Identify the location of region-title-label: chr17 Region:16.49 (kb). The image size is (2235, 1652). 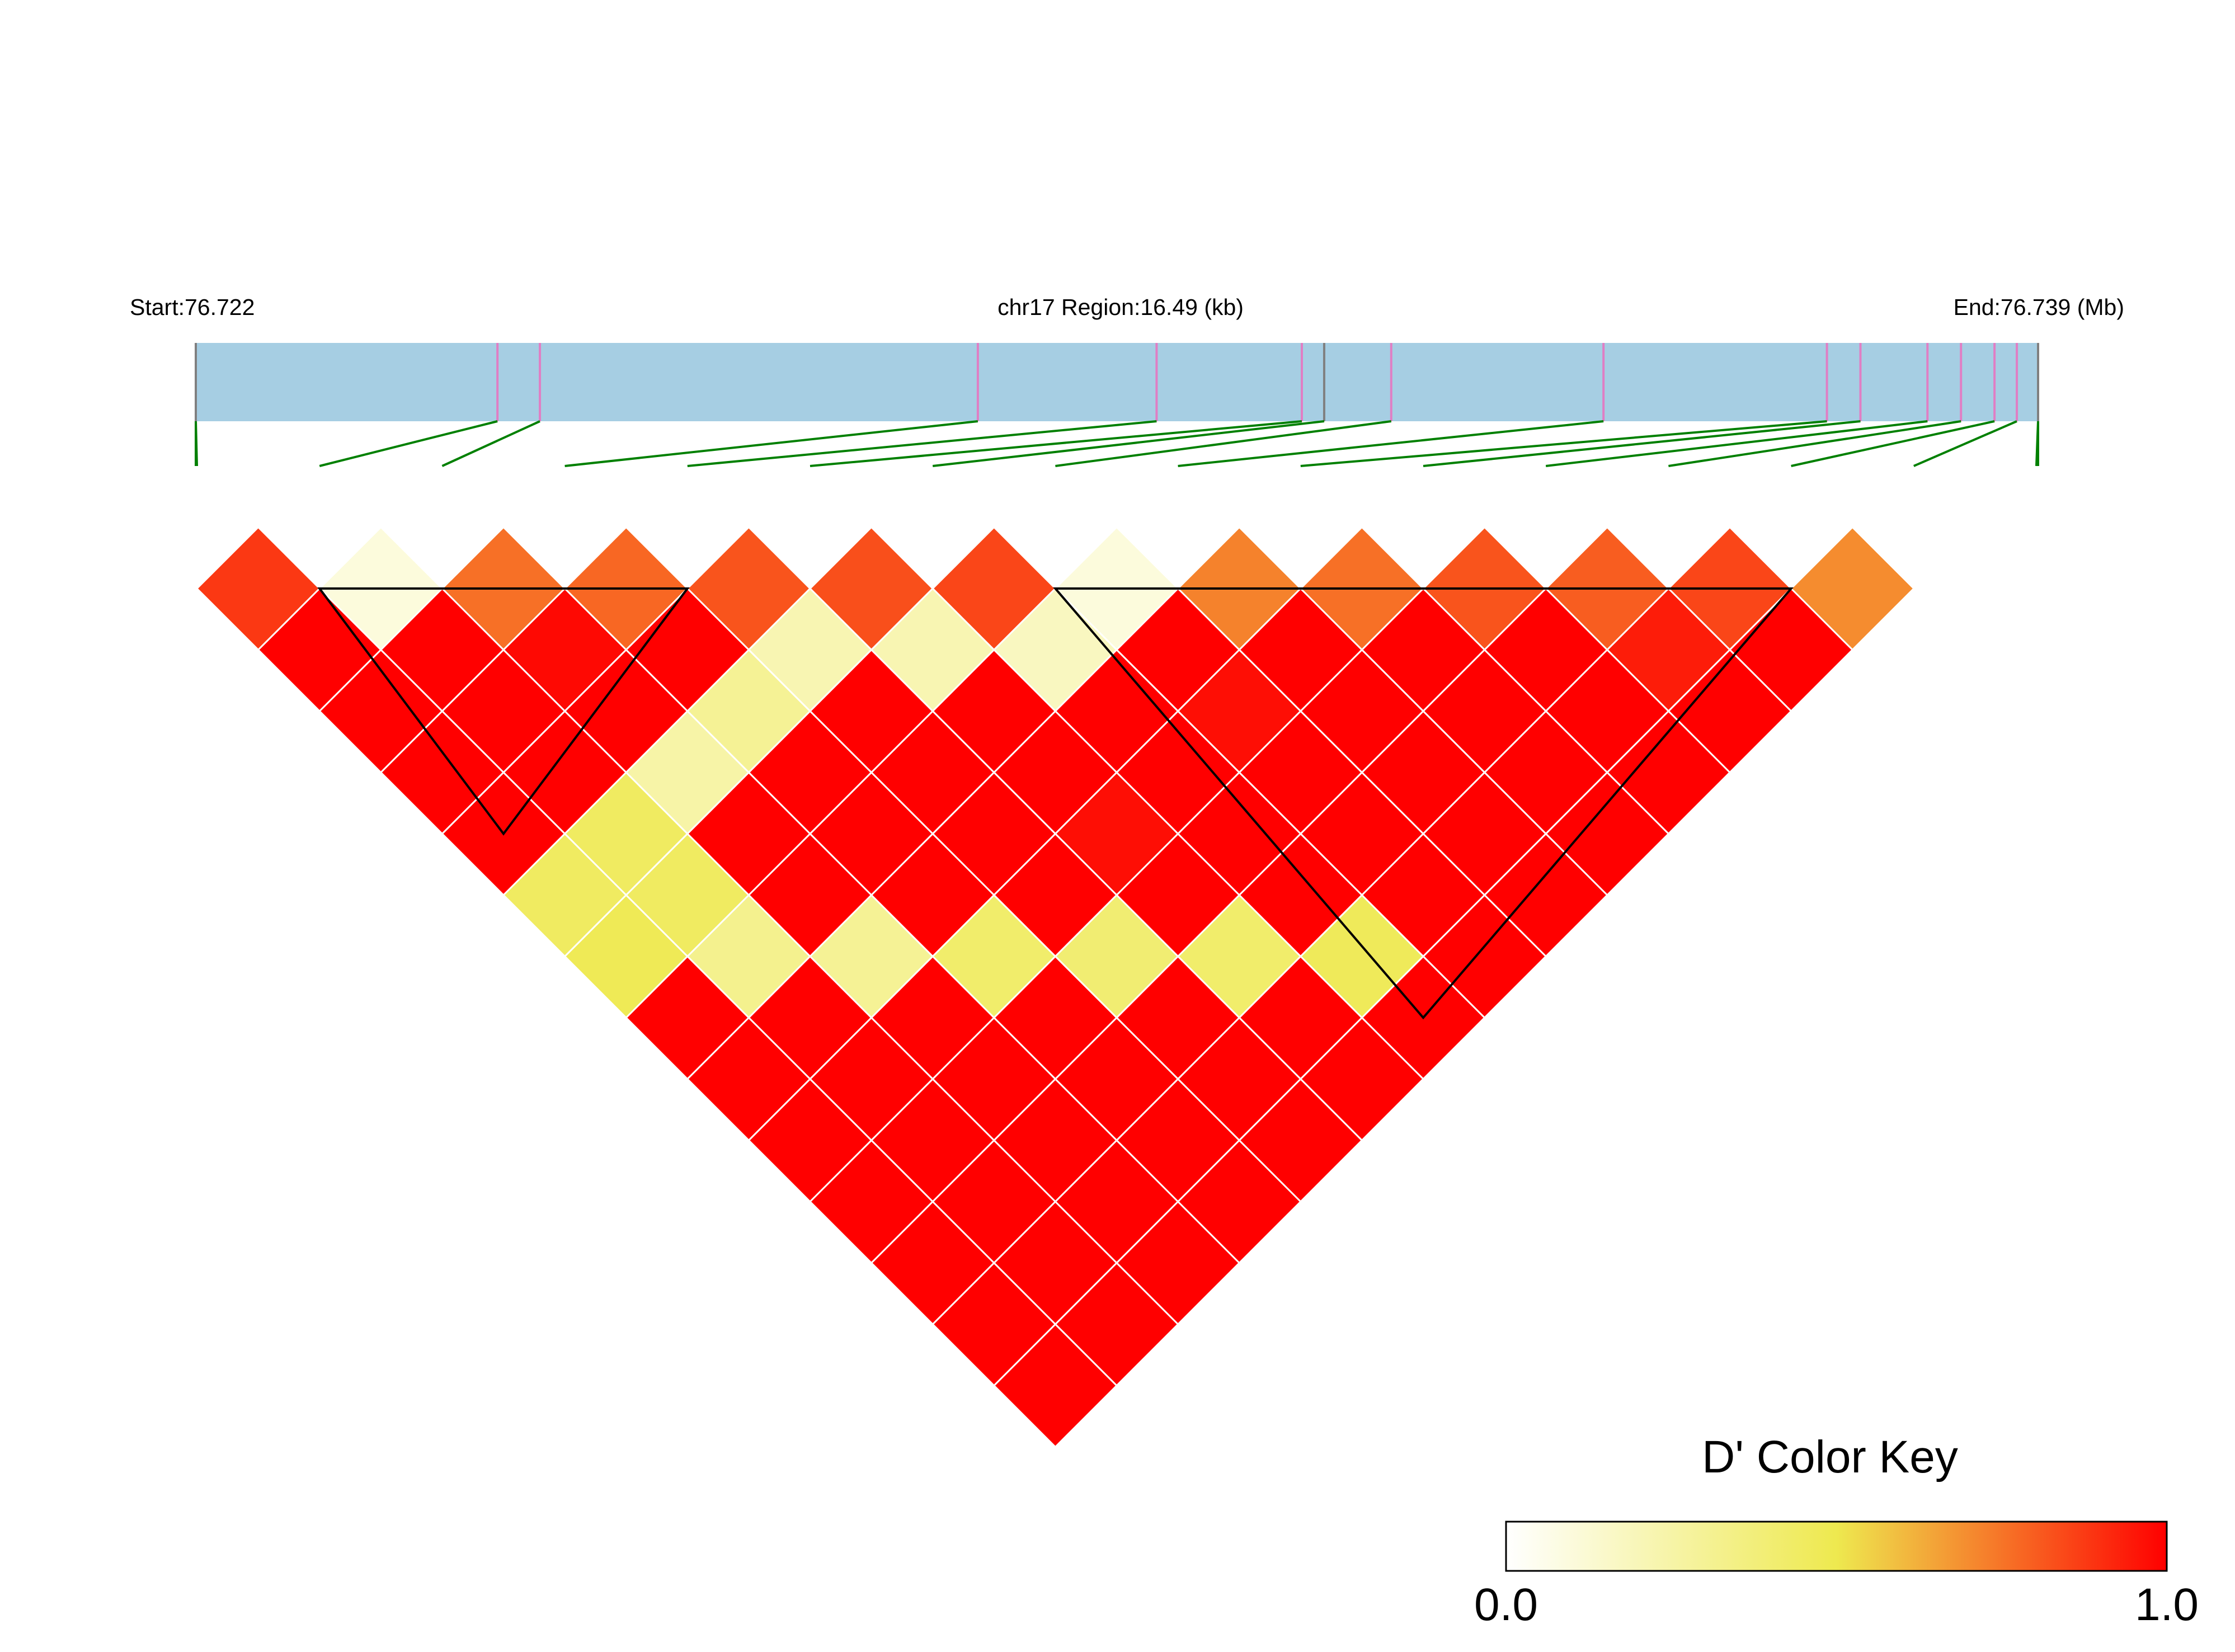
(1120, 307).